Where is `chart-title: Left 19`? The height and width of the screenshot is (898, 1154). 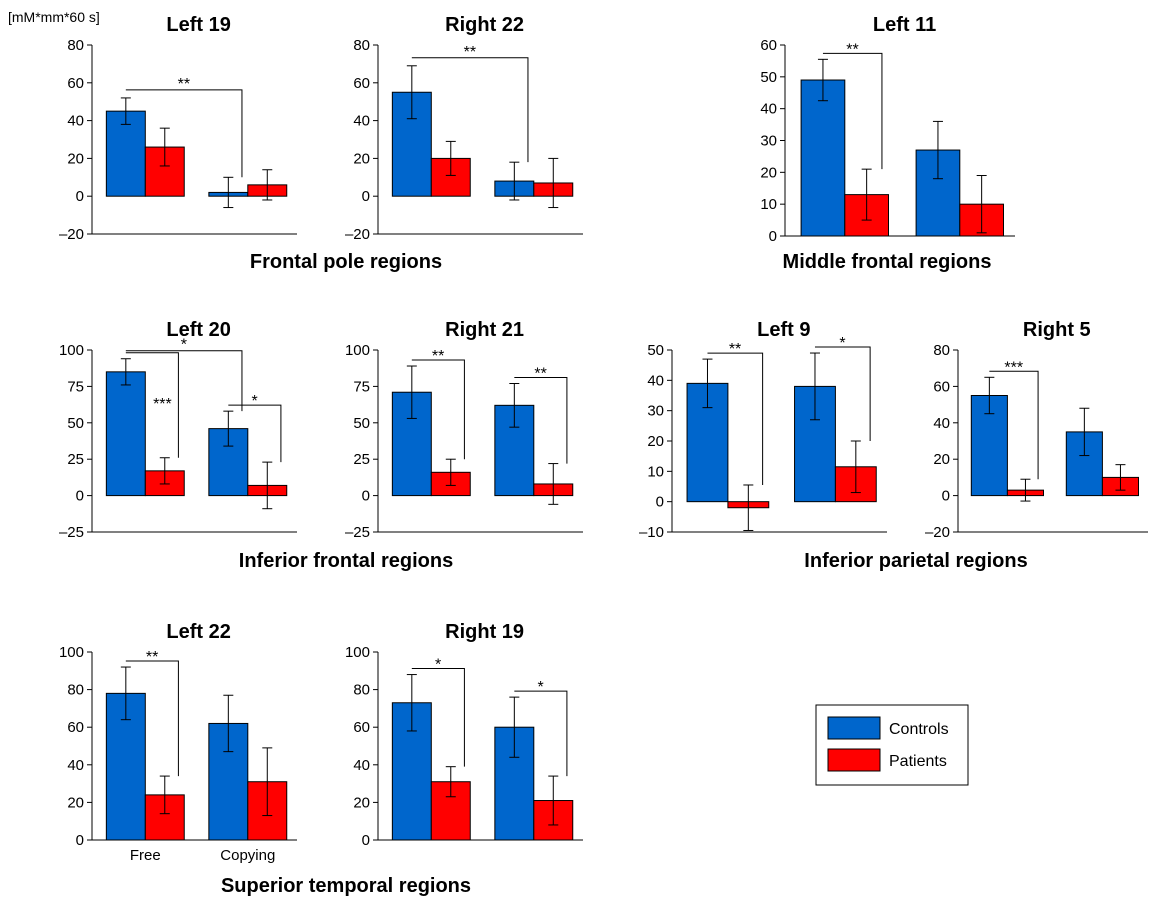 chart-title: Left 19 is located at coordinates (198, 25).